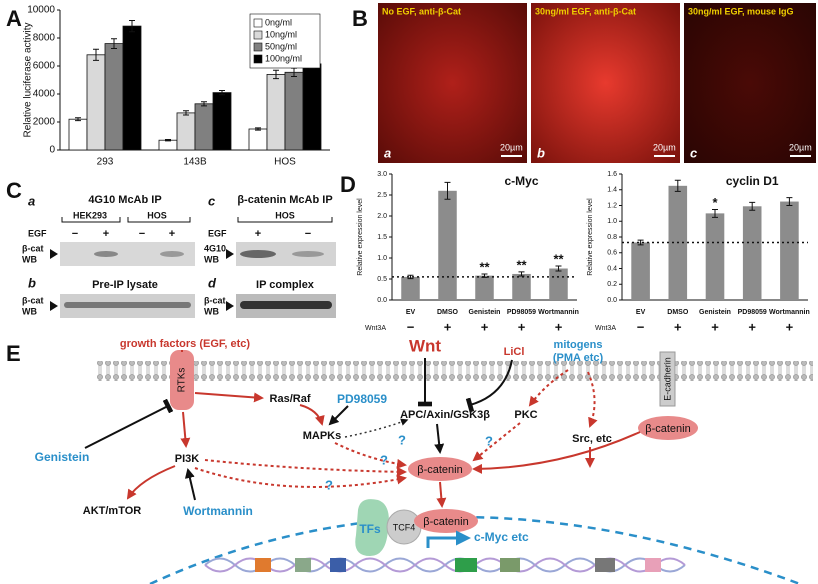 The image size is (818, 584). Describe the element at coordinates (475, 549) in the screenshot. I see `nuclear-envelope` at that location.